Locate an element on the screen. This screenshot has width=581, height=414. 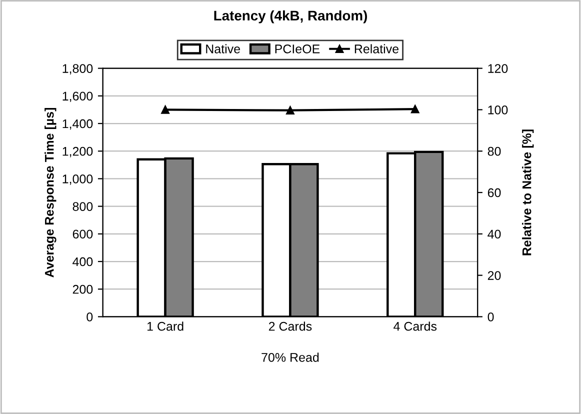
x-tick-label: 2 Cards is located at coordinates (290, 326).